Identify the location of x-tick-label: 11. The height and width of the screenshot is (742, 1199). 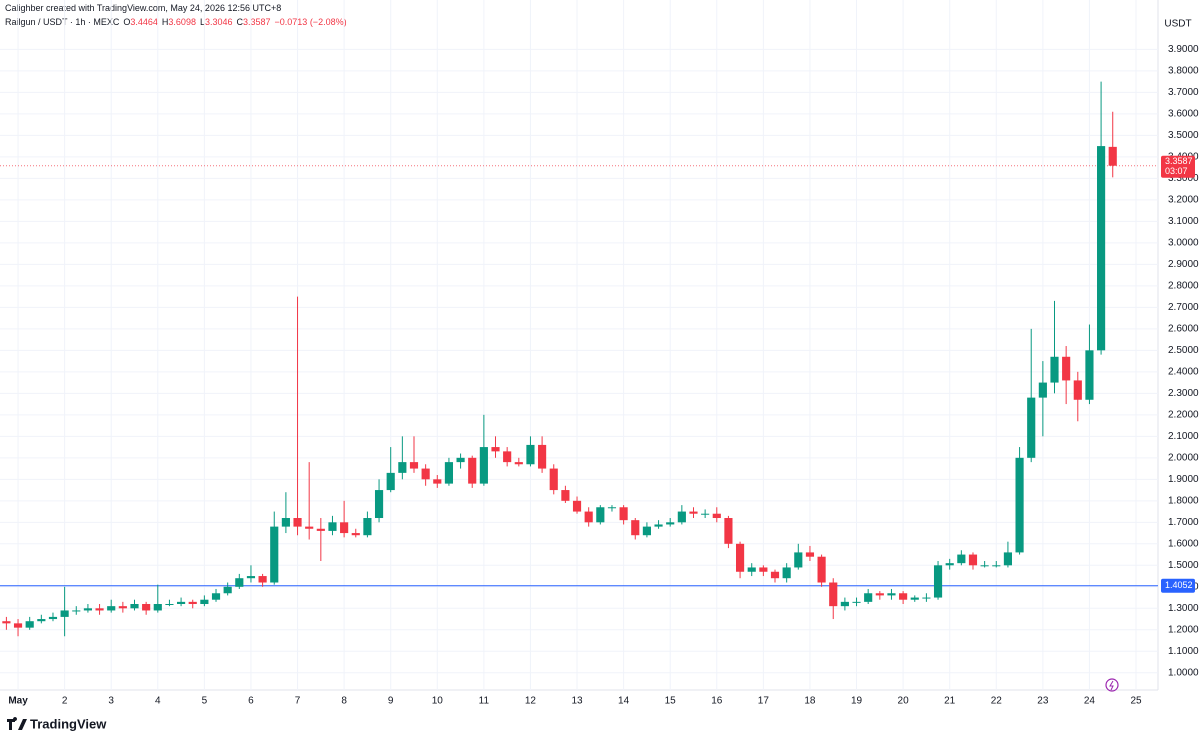
(484, 701).